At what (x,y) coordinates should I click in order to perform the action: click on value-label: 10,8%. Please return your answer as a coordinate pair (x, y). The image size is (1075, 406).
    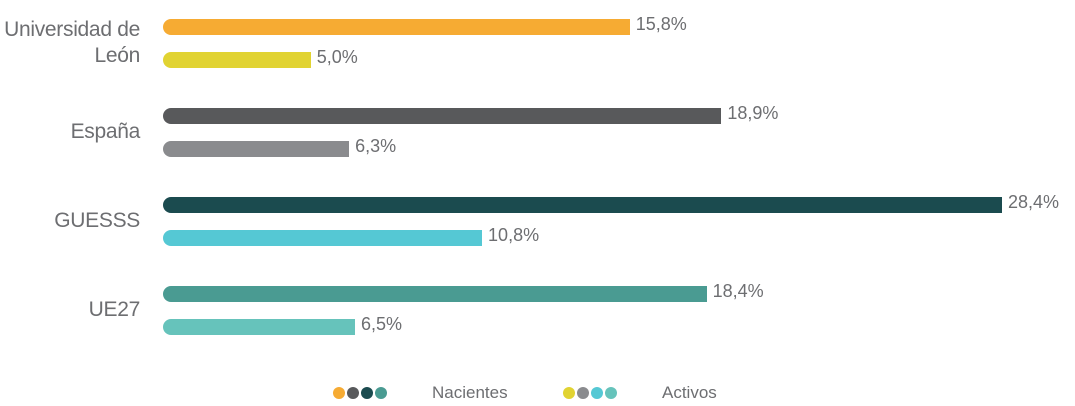
    Looking at the image, I should click on (514, 235).